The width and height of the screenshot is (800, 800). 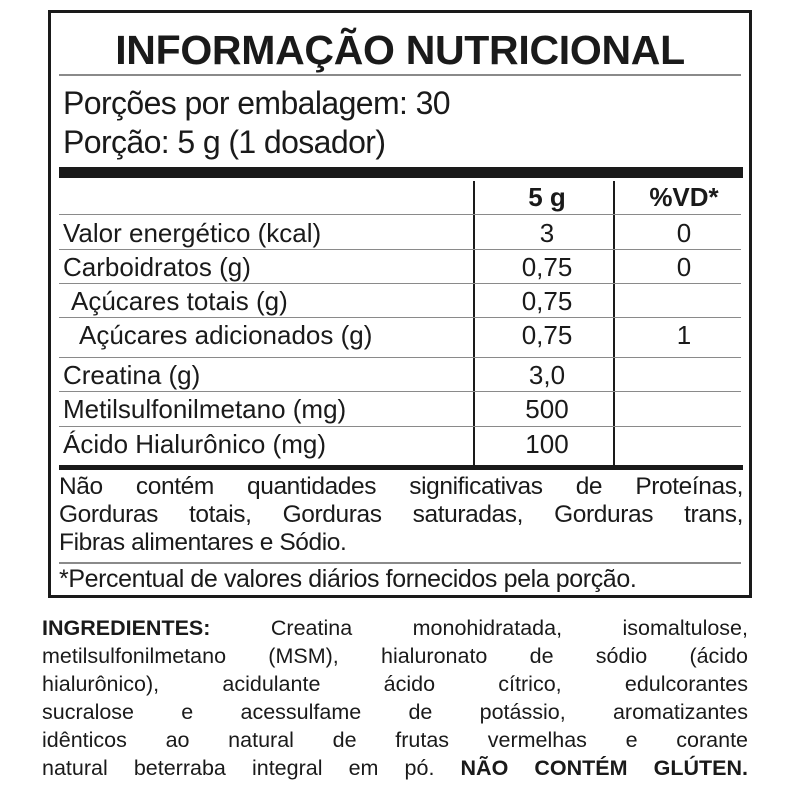 What do you see at coordinates (251, 768) in the screenshot?
I see `ingredients-text: natural beterraba integral em pó.` at bounding box center [251, 768].